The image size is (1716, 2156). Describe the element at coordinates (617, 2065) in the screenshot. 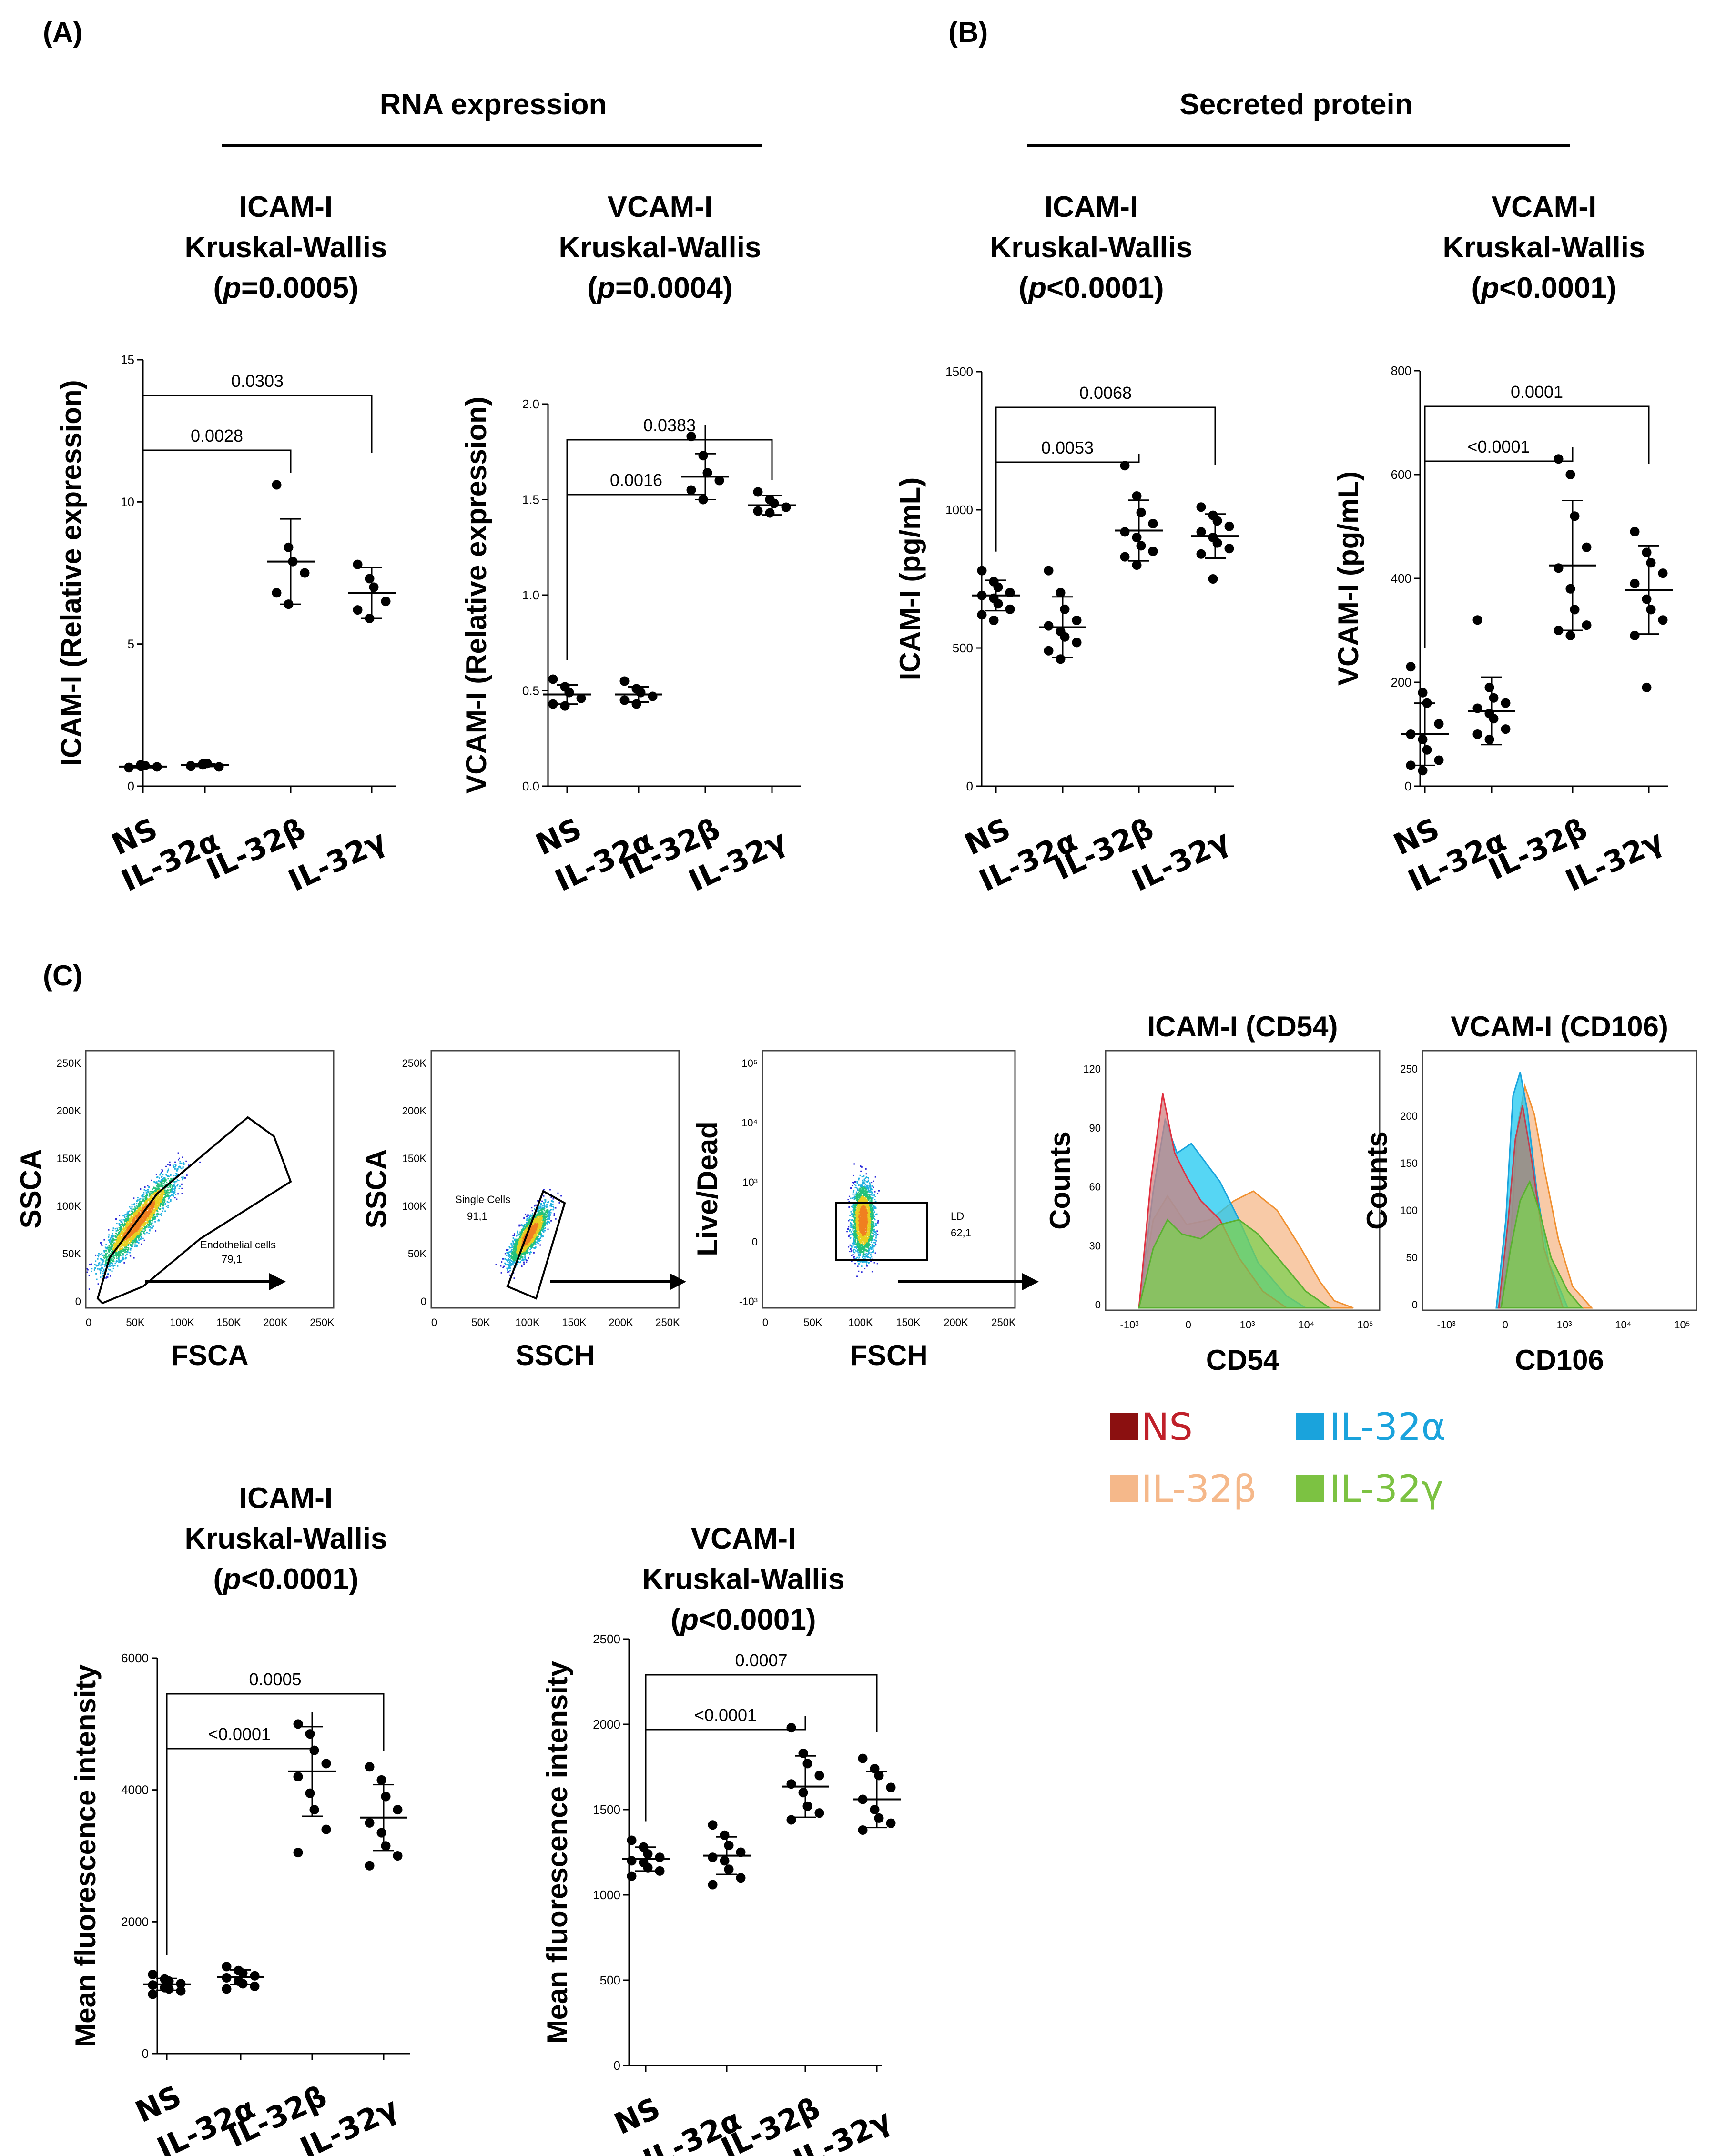

I see `y-tick-label: 0` at that location.